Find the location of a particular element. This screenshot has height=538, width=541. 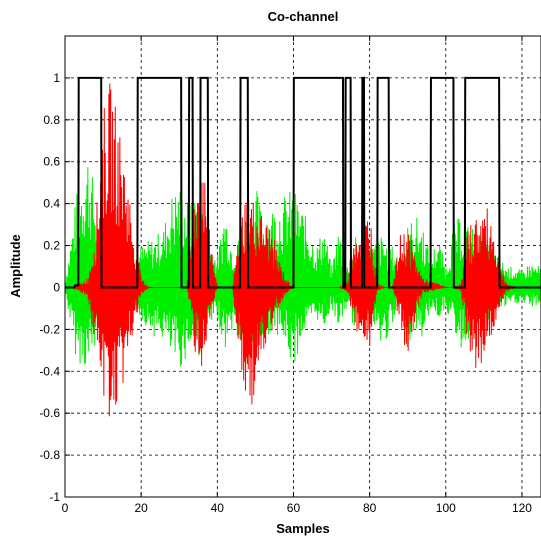

y-axis-label: Amplitude is located at coordinates (15, 266).